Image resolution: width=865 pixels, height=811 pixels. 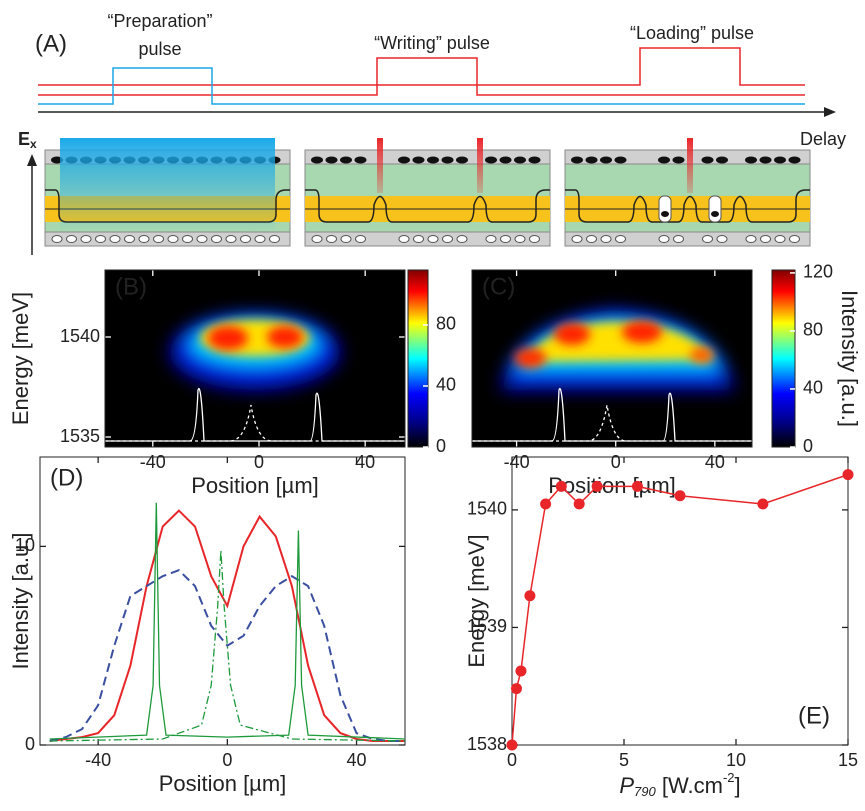 I want to click on pulse-label: “Preparation”, so click(x=159, y=21).